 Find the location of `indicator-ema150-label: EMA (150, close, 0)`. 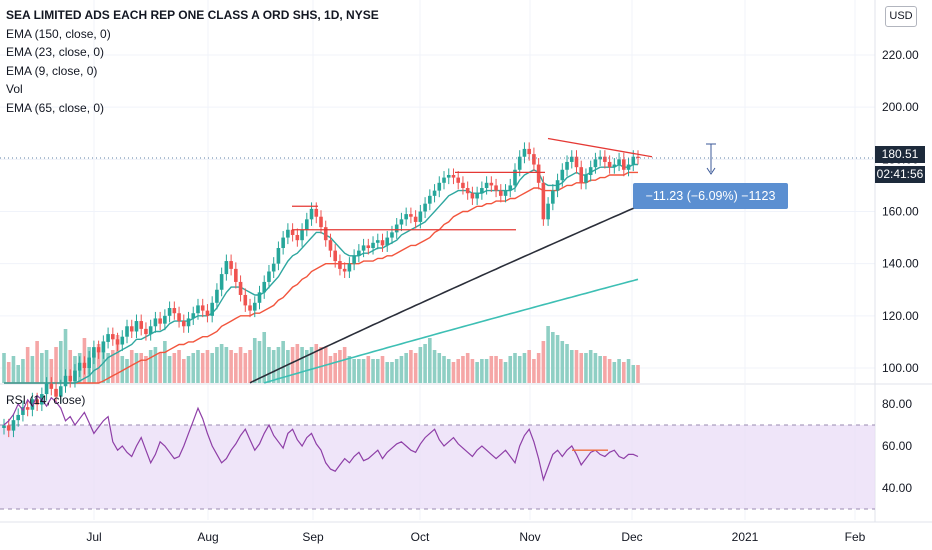

indicator-ema150-label: EMA (150, close, 0) is located at coordinates (58, 33).